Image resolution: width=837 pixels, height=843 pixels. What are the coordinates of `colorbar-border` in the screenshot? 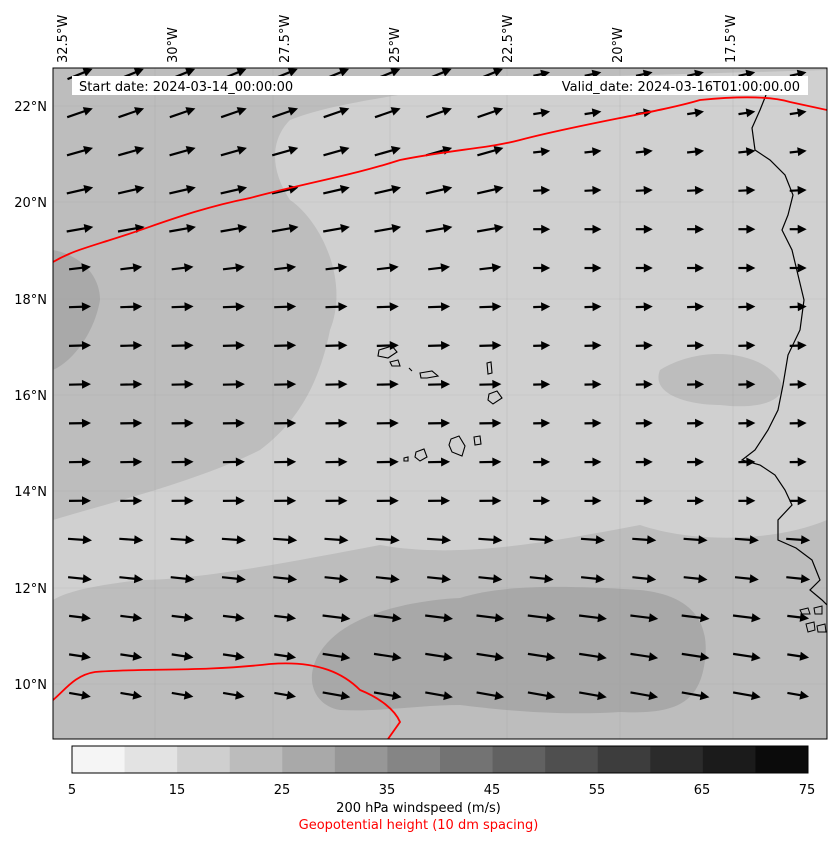 It's located at (440, 759).